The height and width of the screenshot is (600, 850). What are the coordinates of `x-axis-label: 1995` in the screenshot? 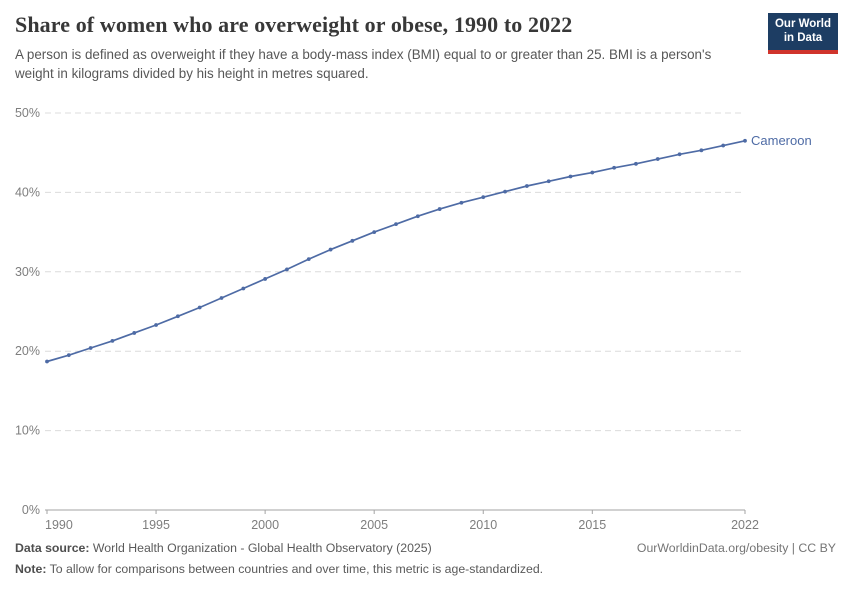 It's located at (156, 525).